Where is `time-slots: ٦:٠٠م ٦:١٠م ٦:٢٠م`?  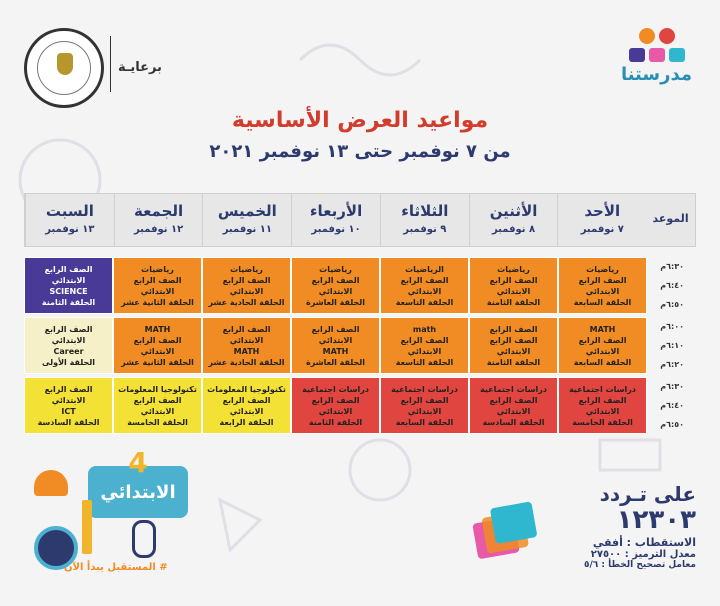
time-slots: ٦:٠٠م ٦:١٠م ٦:٢٠م is located at coordinates (671, 345).